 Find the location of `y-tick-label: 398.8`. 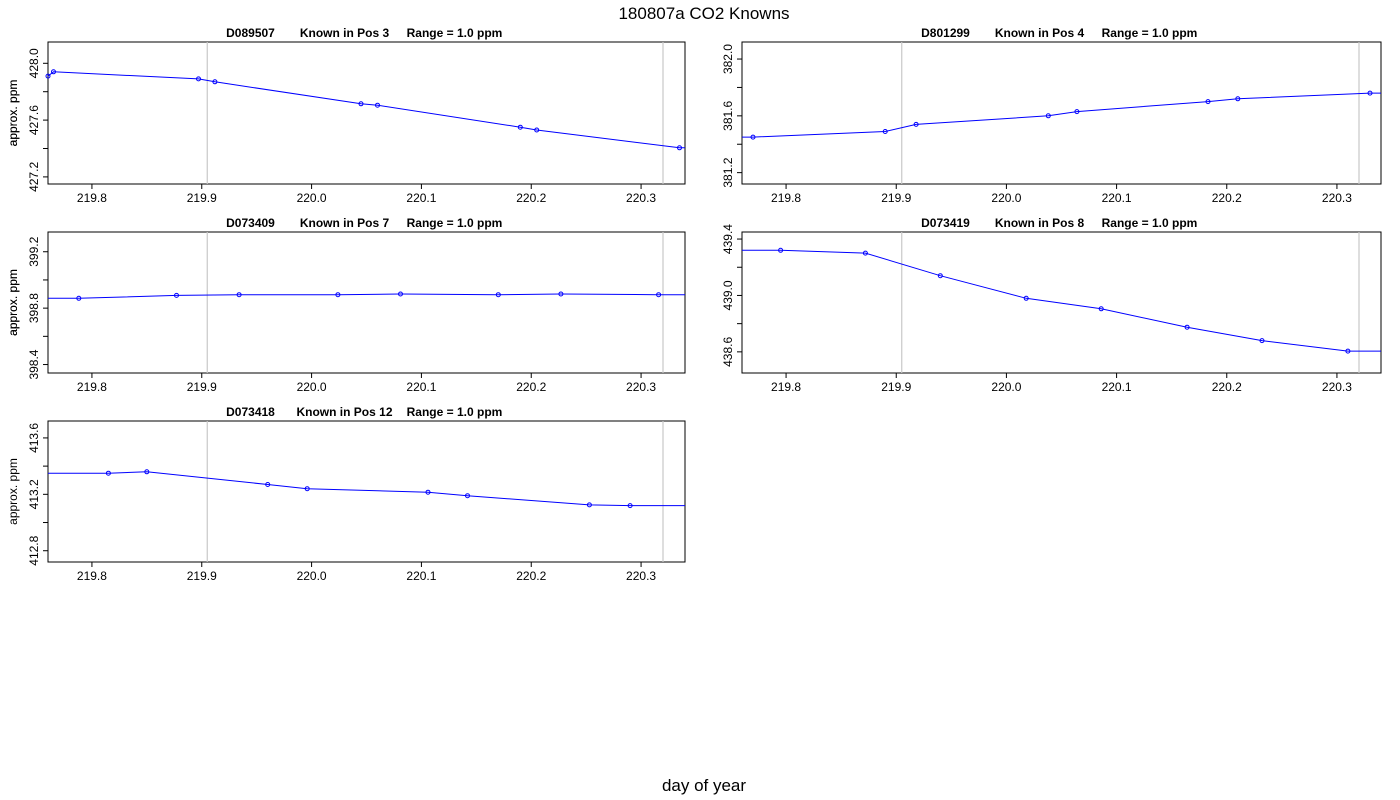

y-tick-label: 398.8 is located at coordinates (34, 308).